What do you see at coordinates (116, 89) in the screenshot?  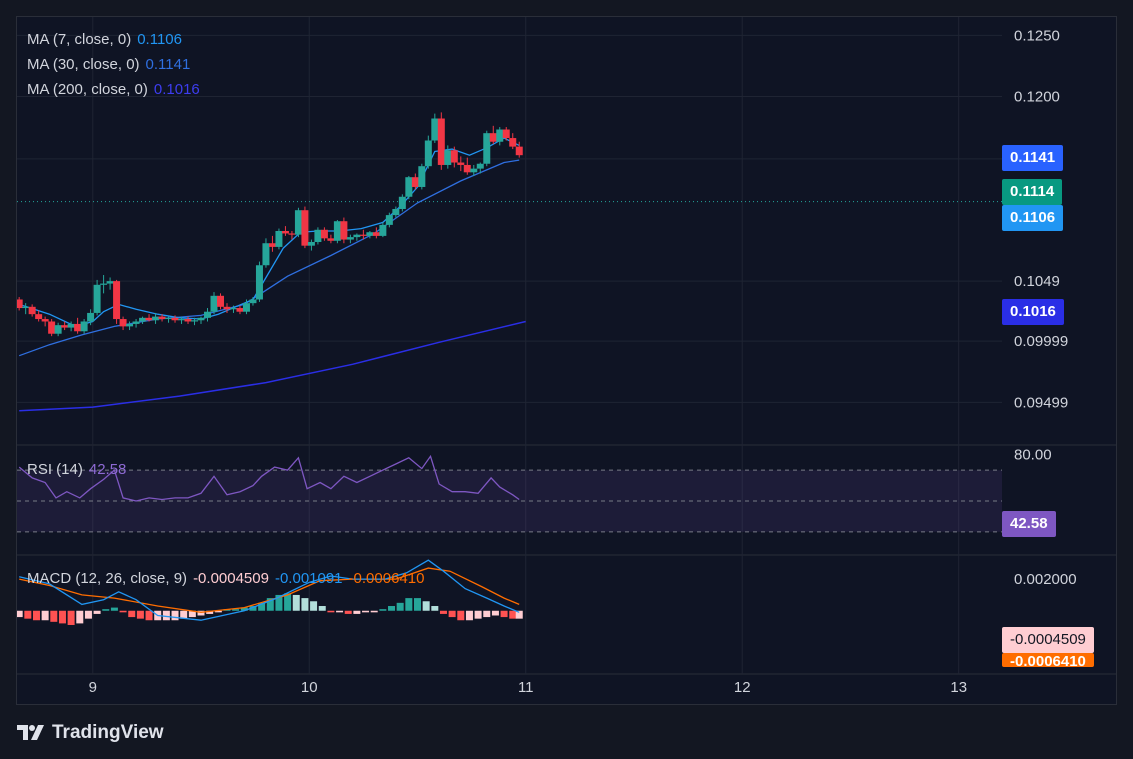 I see `legend-ma200: MA (200, close, 0) 0.1016` at bounding box center [116, 89].